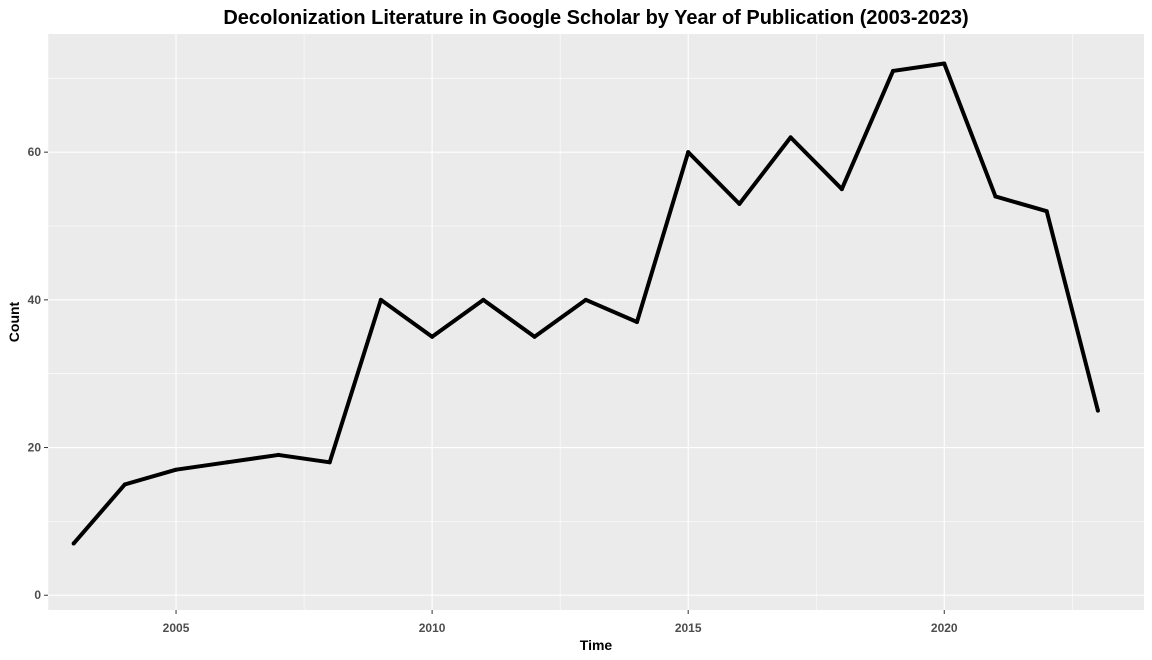 This screenshot has width=1152, height=660. What do you see at coordinates (35, 300) in the screenshot?
I see `y-tick-label: 40` at bounding box center [35, 300].